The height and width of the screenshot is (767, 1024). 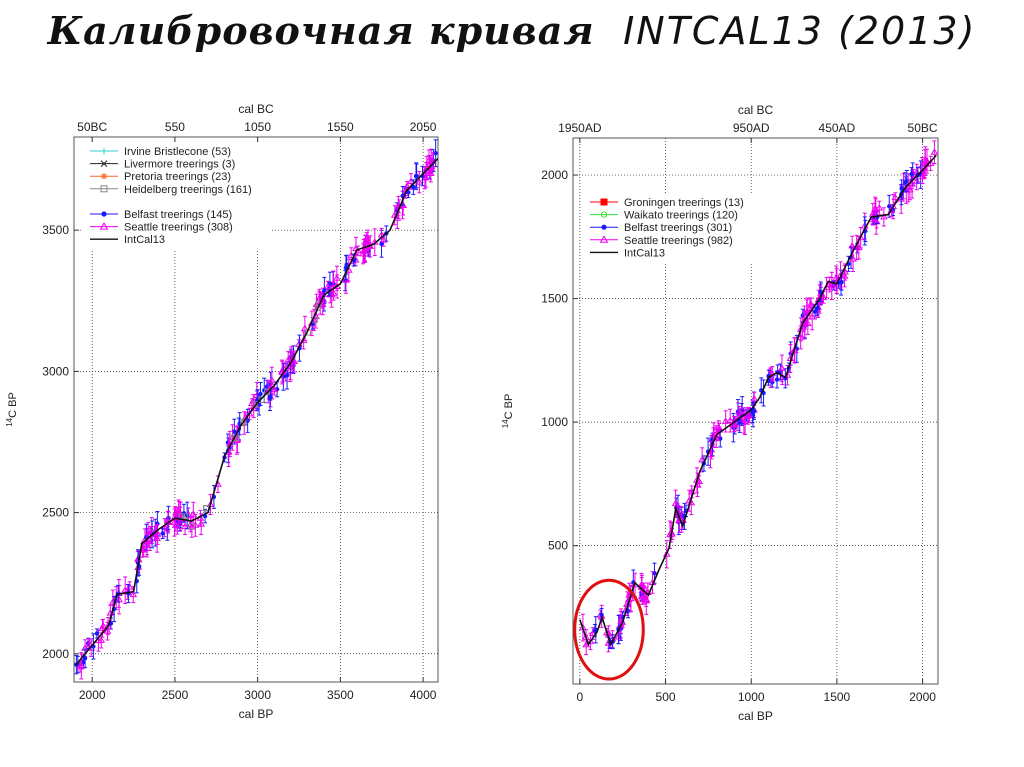 I want to click on top-tick-label: 1050, so click(x=257, y=127).